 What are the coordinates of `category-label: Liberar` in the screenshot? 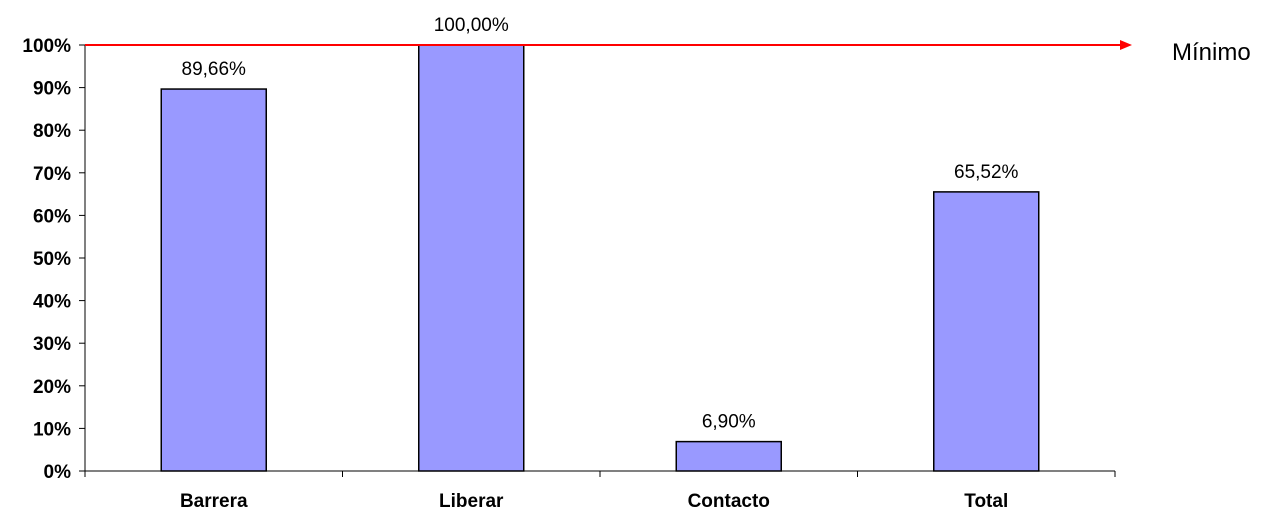 It's located at (471, 501).